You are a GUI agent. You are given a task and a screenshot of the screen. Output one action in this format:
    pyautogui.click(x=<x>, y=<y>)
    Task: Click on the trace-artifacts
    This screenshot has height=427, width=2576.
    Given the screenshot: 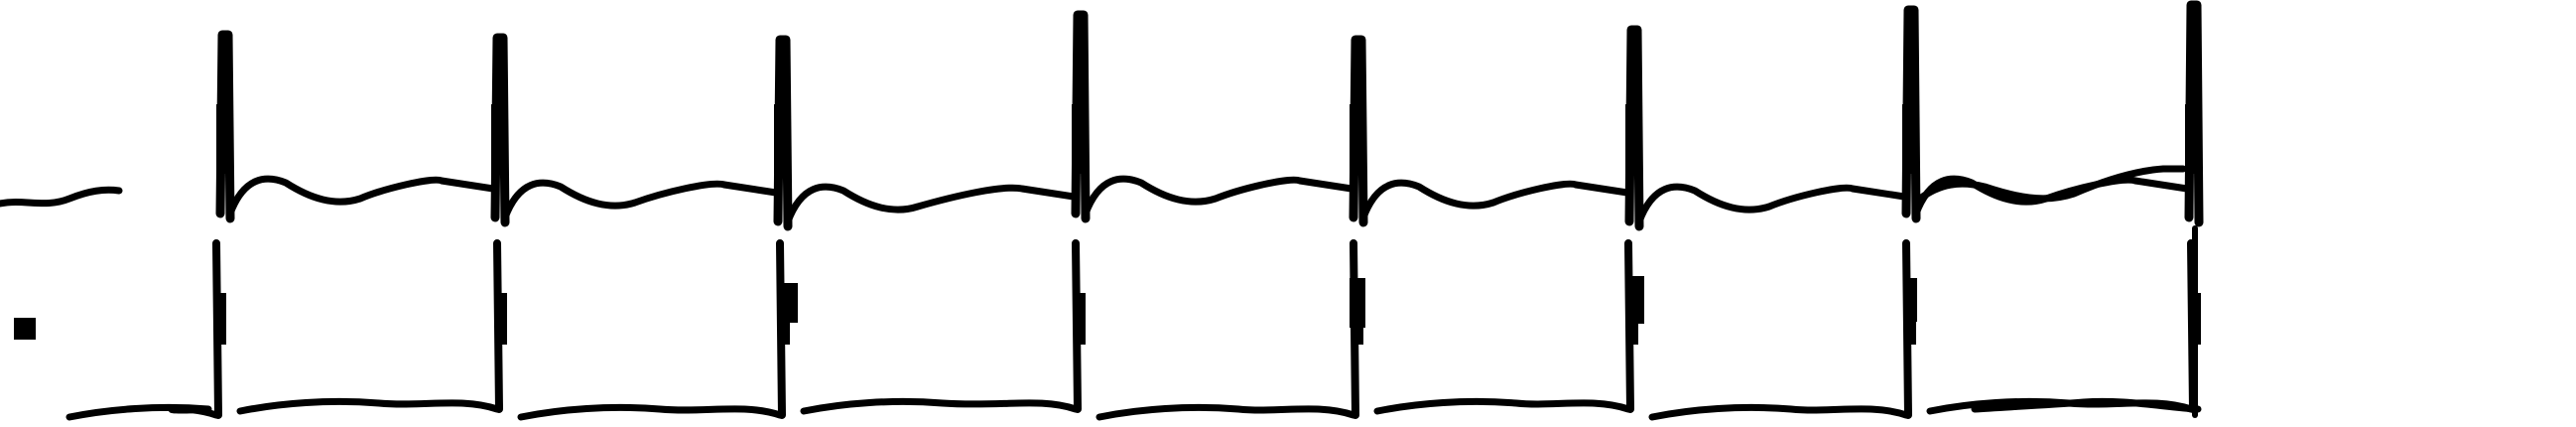 What is the action you would take?
    pyautogui.click(x=966, y=308)
    